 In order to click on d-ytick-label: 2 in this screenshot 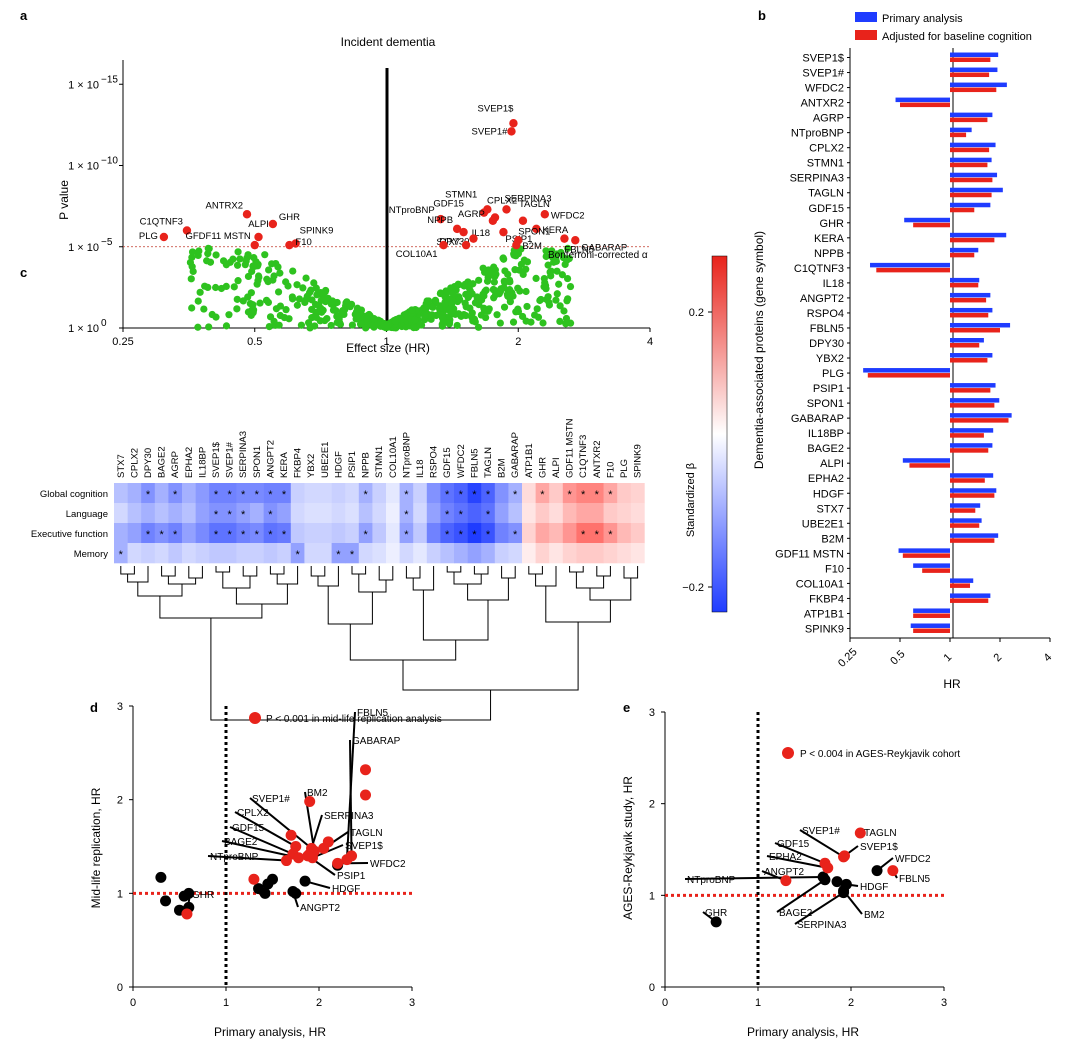, I will do `click(120, 801)`.